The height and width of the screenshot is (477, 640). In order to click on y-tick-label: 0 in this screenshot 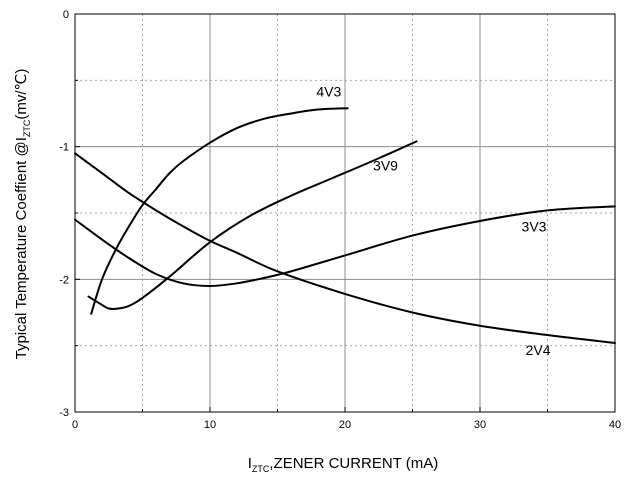, I will do `click(66, 15)`.